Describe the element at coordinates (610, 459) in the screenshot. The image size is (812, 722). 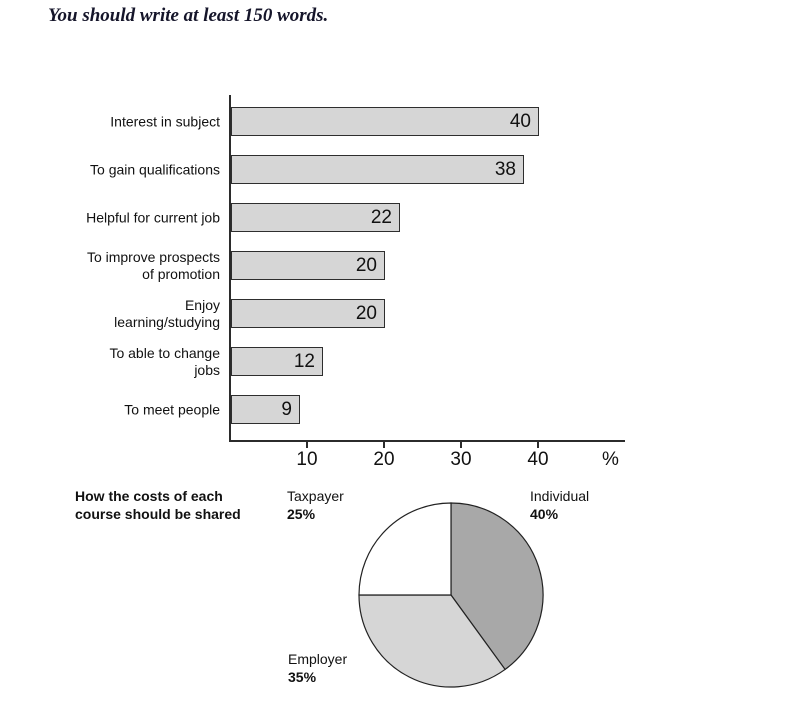
I see `x-axis-unit-label: %` at that location.